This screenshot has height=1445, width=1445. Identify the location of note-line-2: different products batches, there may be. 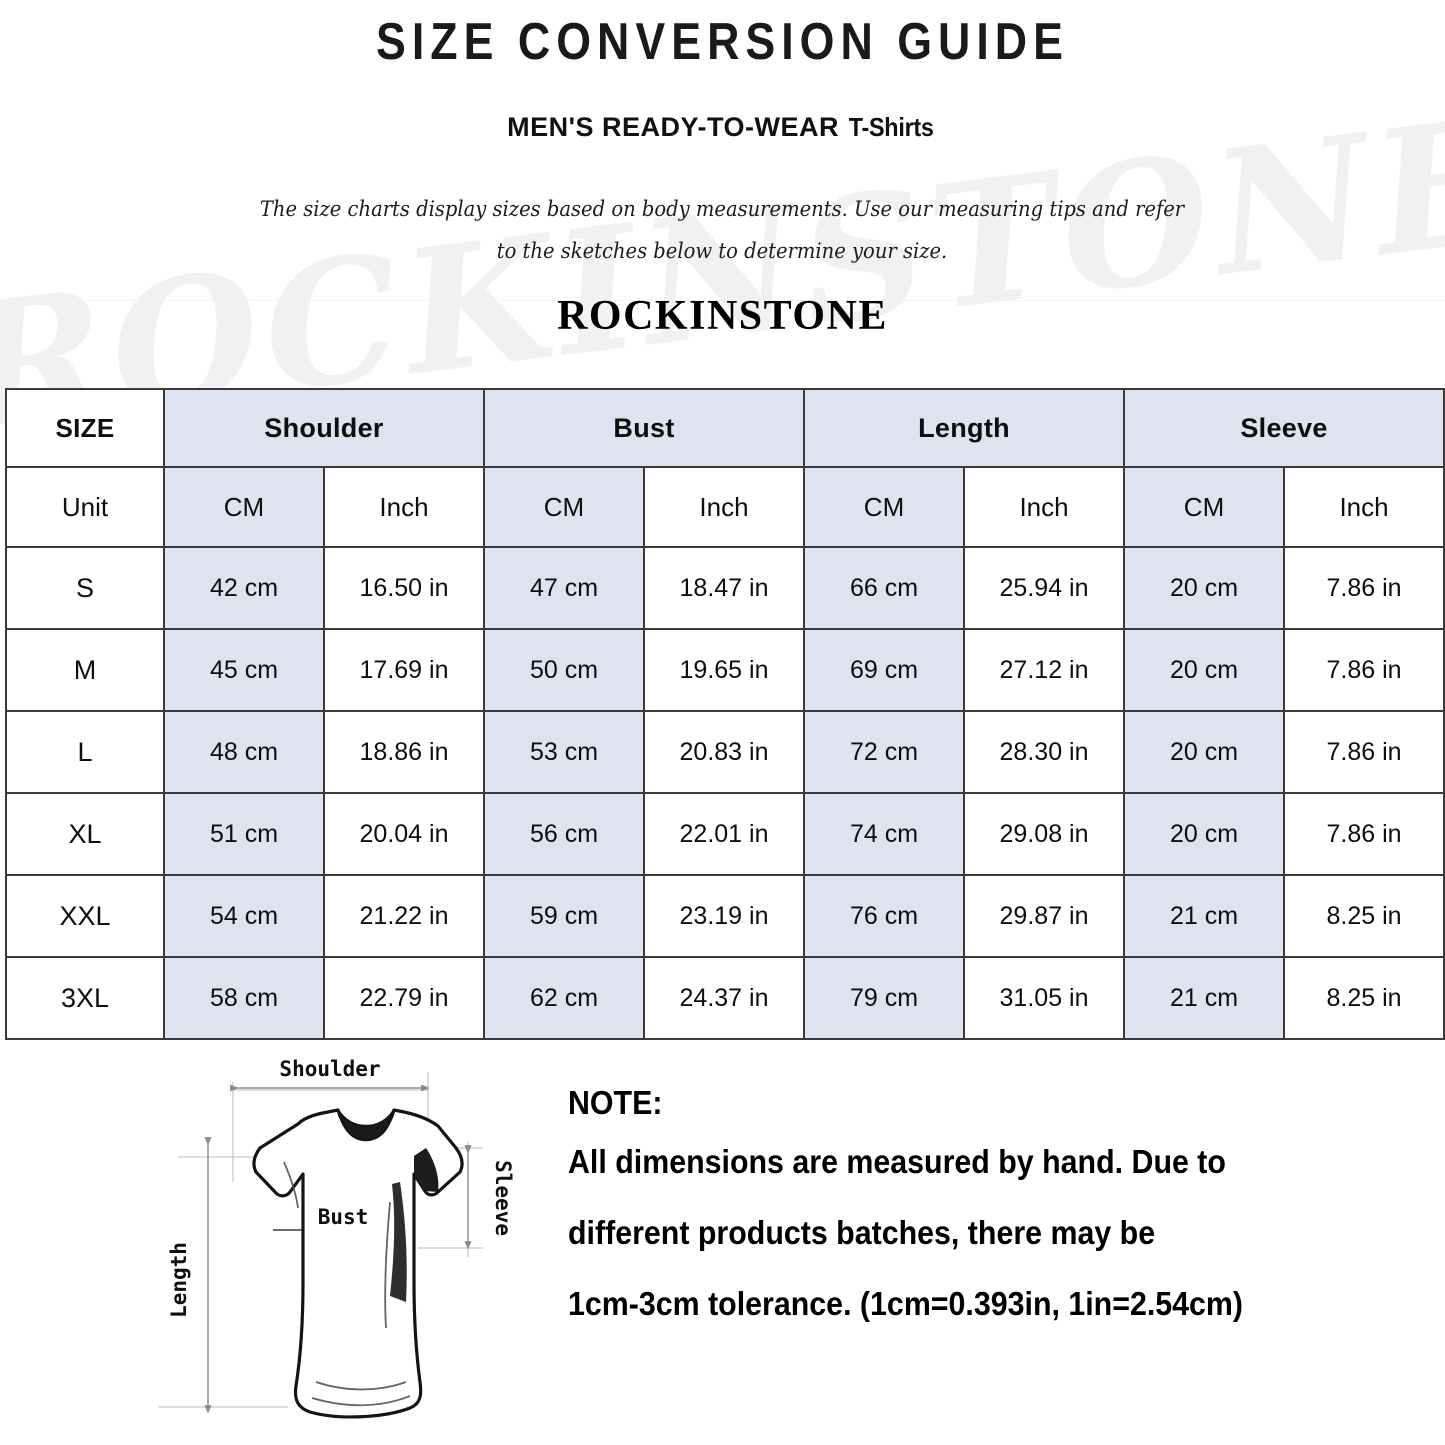
(862, 1232).